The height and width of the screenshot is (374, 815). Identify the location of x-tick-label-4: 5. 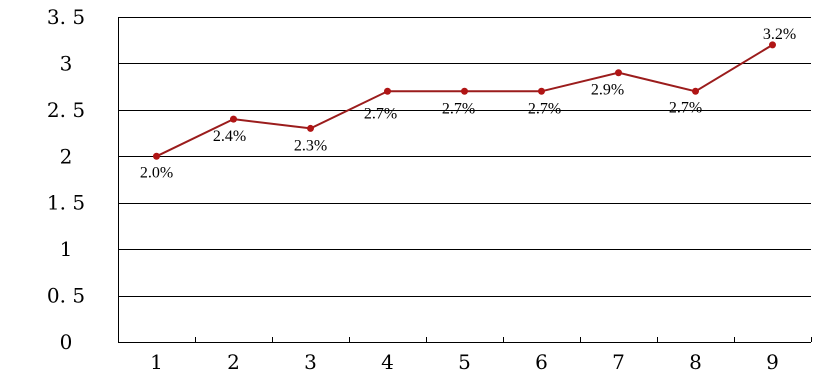
(464, 362).